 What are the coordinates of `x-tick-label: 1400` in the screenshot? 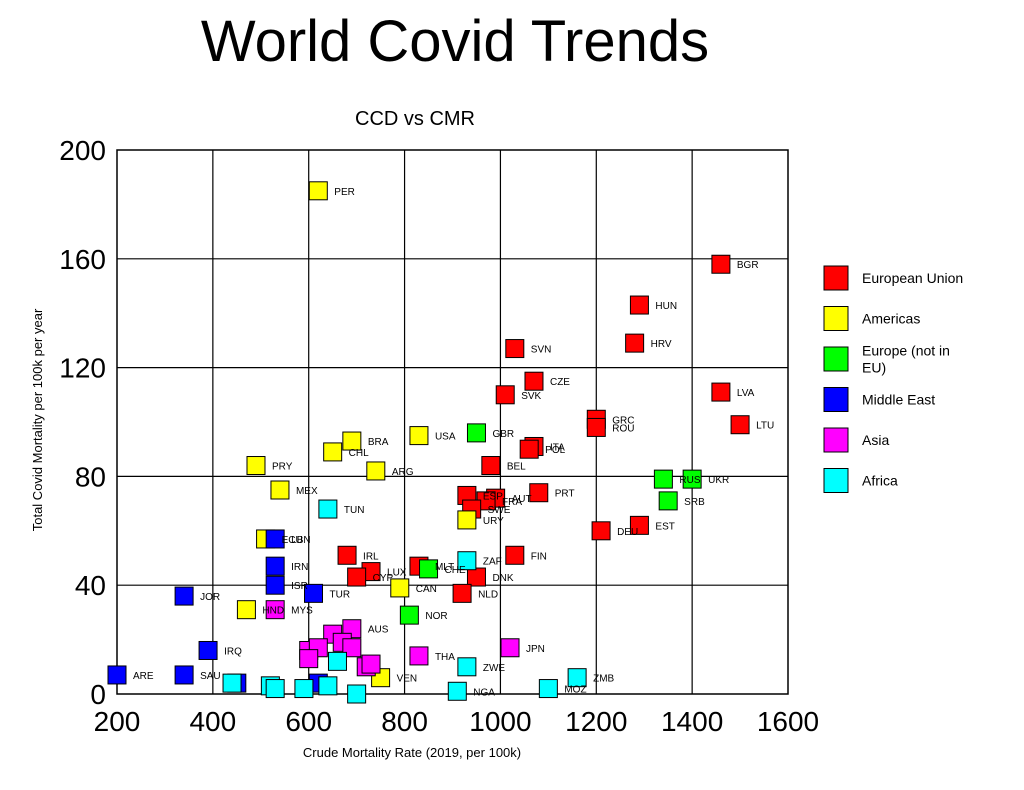 It's located at (692, 721).